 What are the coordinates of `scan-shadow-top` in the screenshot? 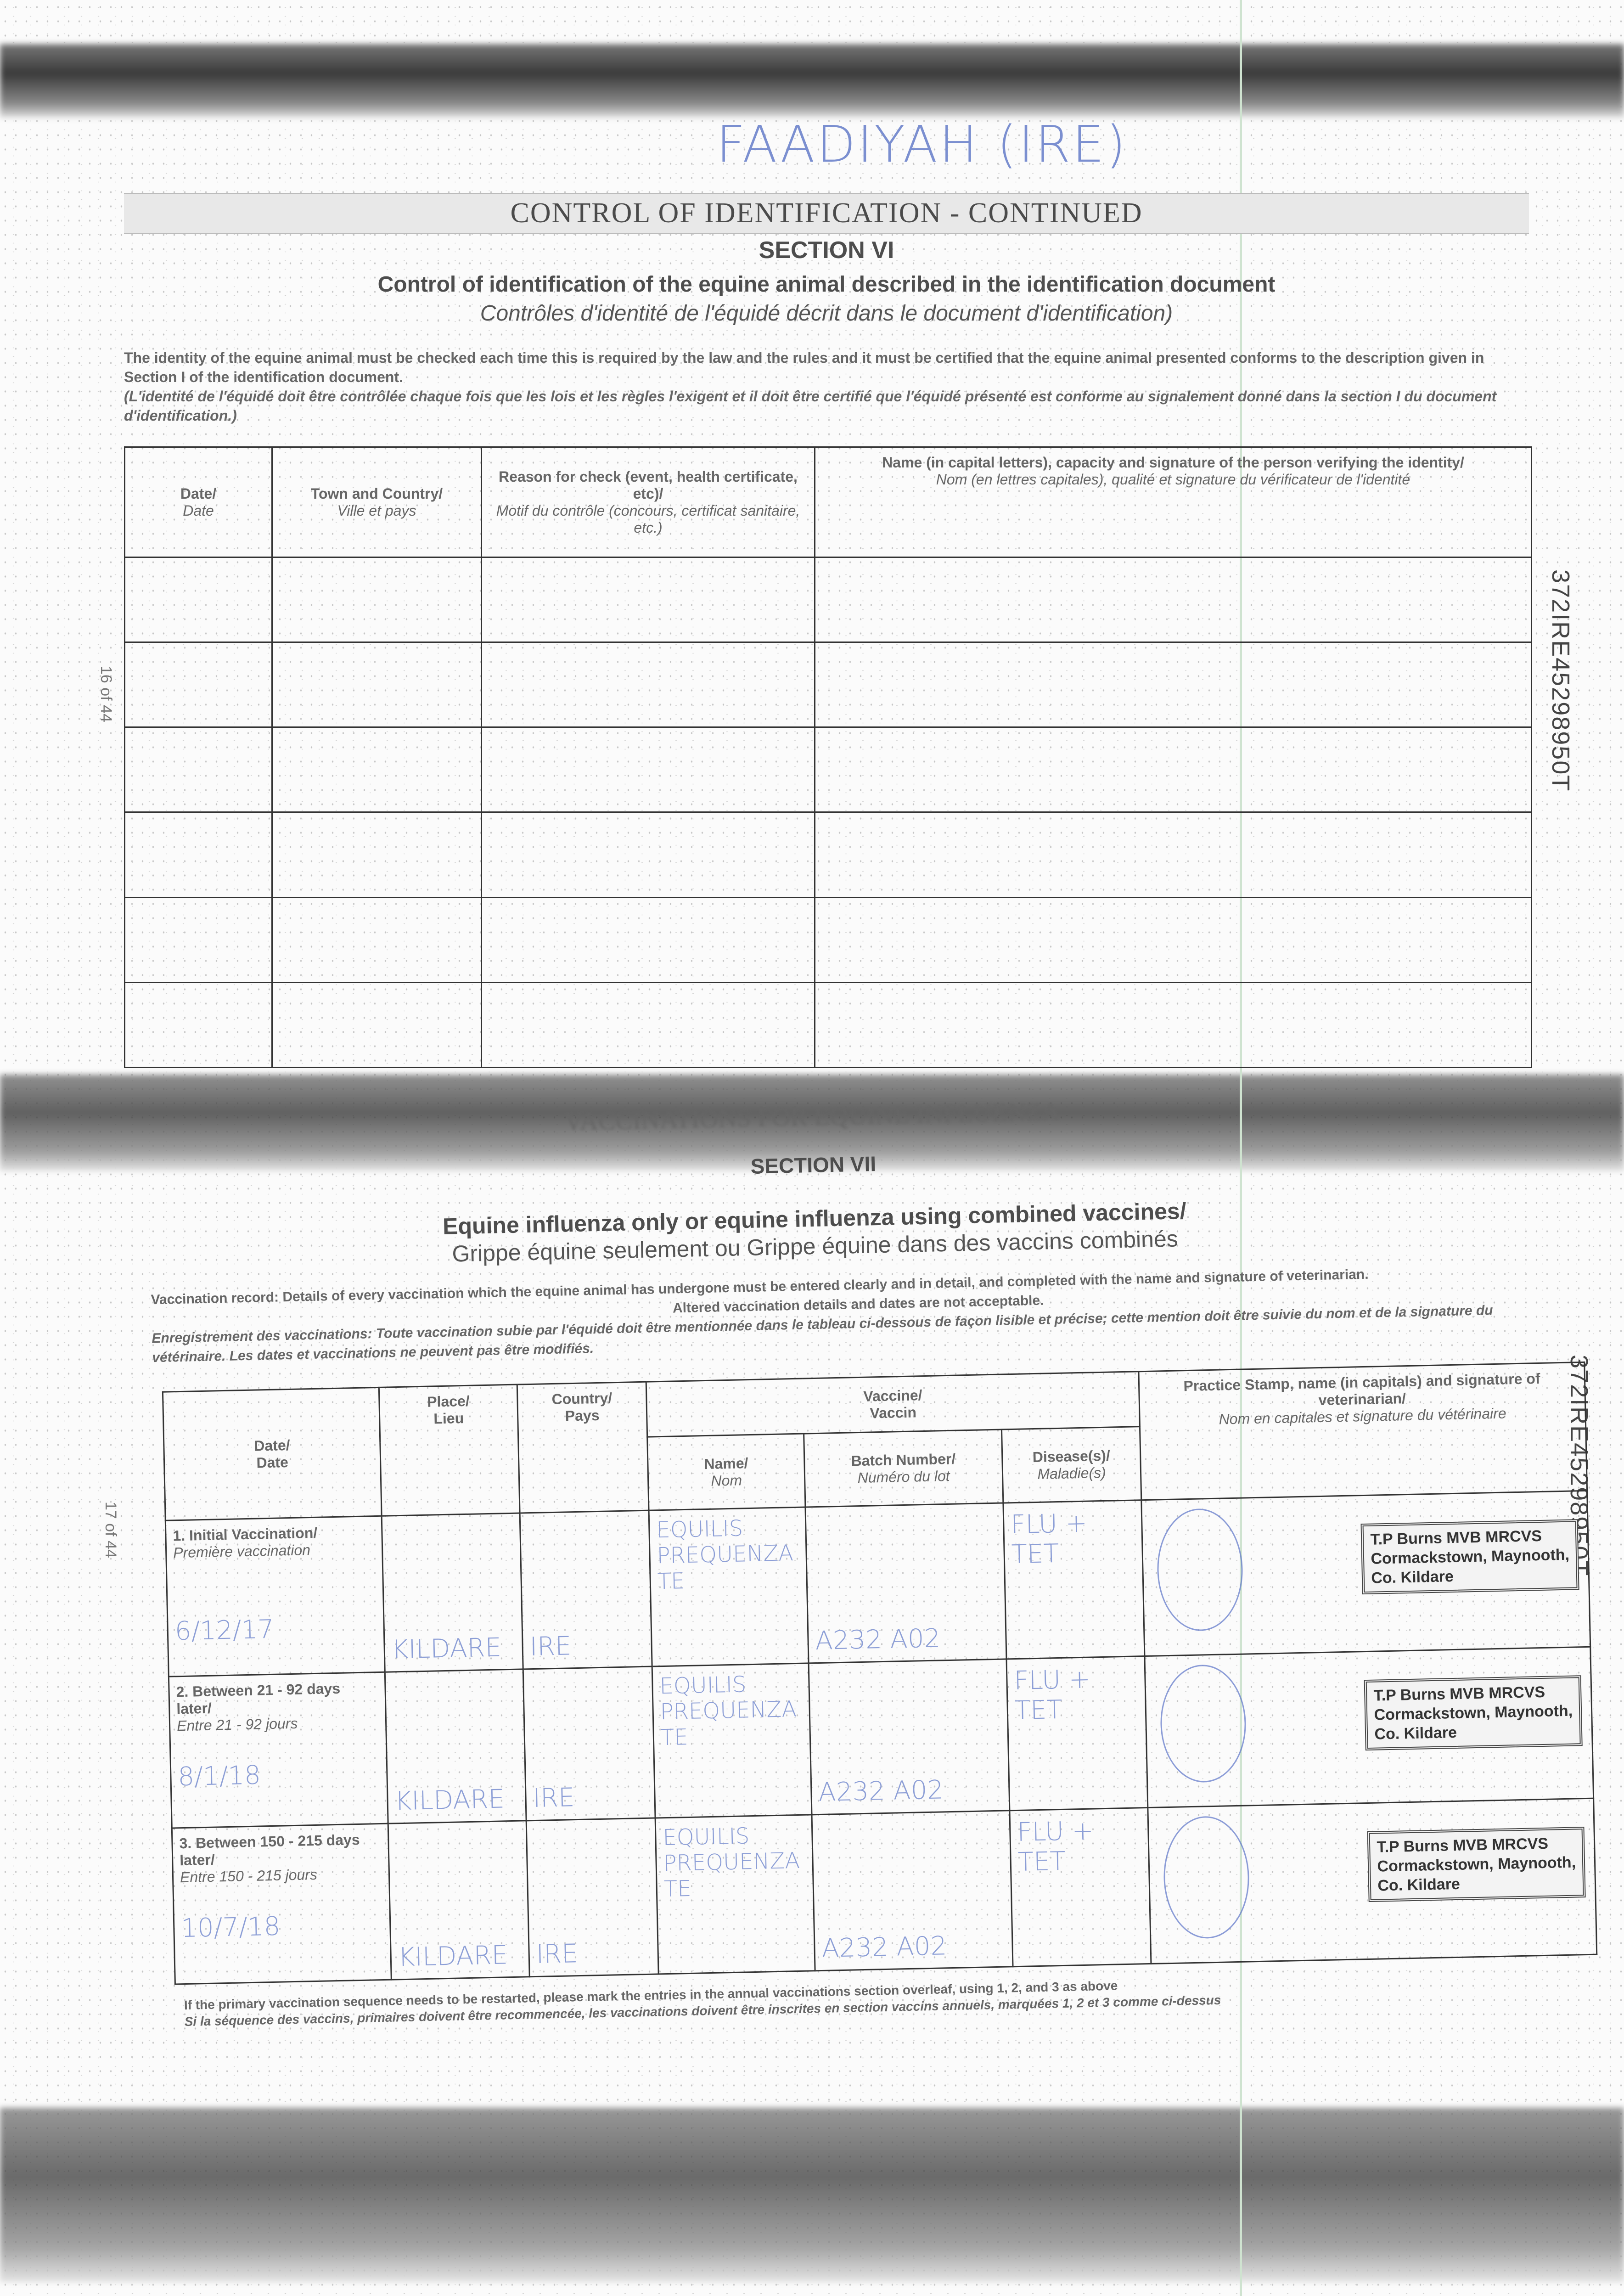 It's located at (812, 81).